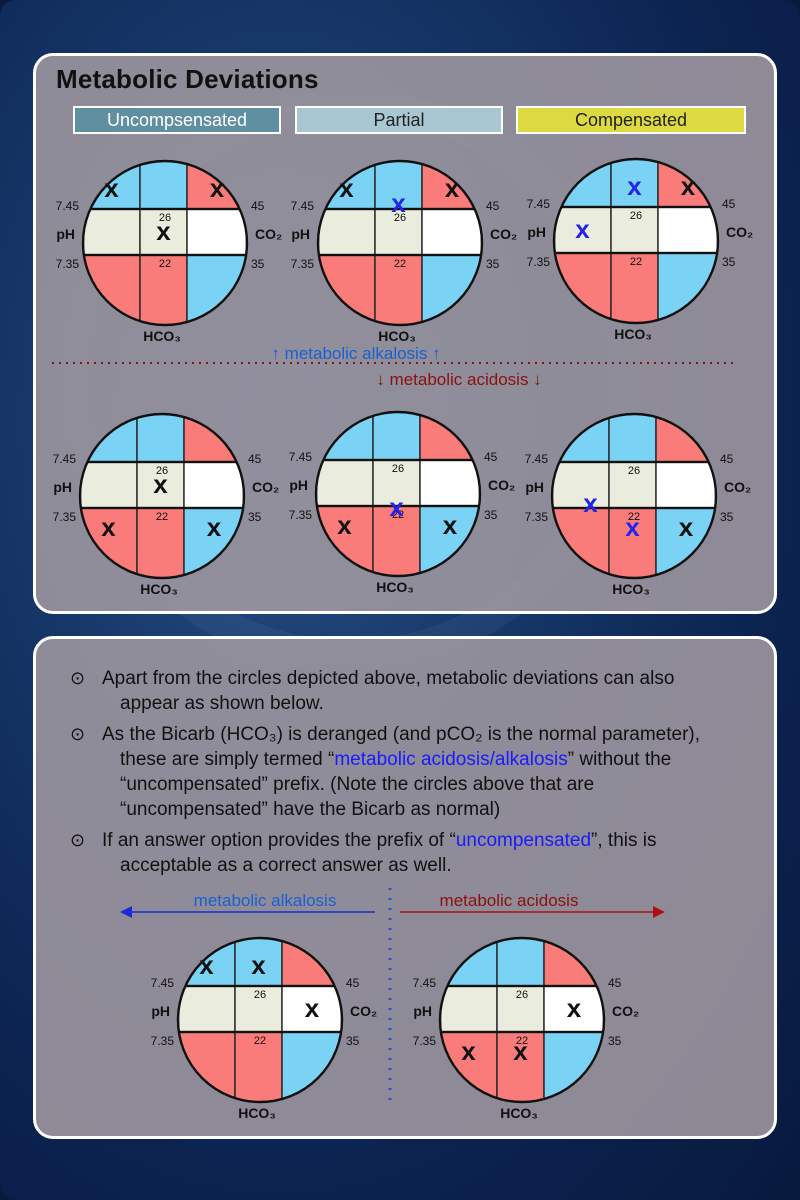 The width and height of the screenshot is (800, 1200). I want to click on compensated-alkalosis-circle: 26 22 7.45 7.35 pH 45 35 CO₂ HCO₃ x x x, so click(640, 249).